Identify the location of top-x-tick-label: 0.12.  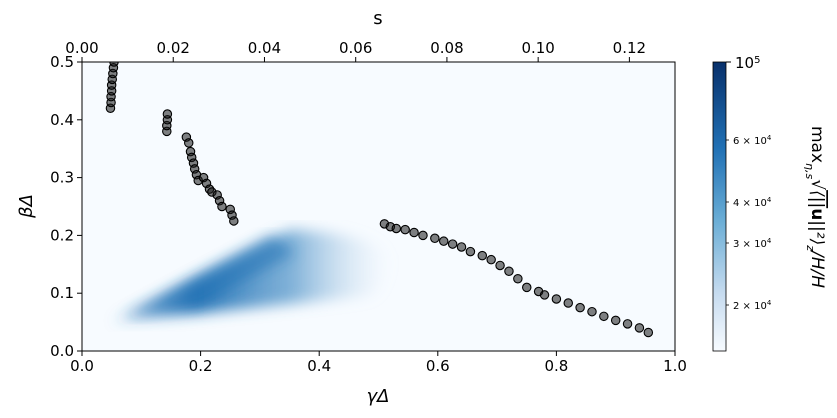
(629, 48).